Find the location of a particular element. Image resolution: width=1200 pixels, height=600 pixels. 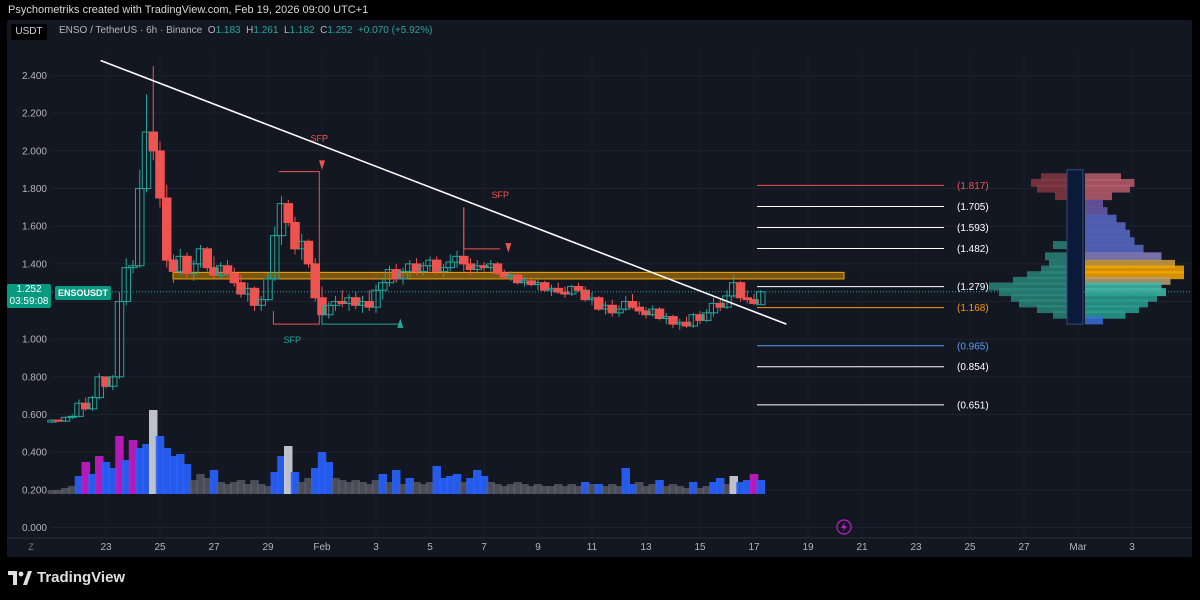

legend-low-label: L is located at coordinates (286, 30).